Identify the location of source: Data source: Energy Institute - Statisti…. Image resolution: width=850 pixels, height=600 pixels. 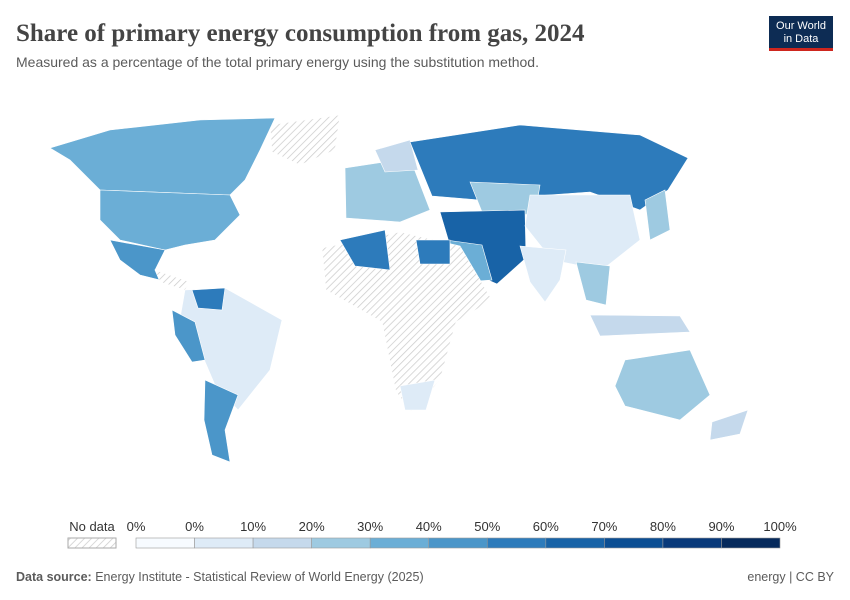
(220, 577).